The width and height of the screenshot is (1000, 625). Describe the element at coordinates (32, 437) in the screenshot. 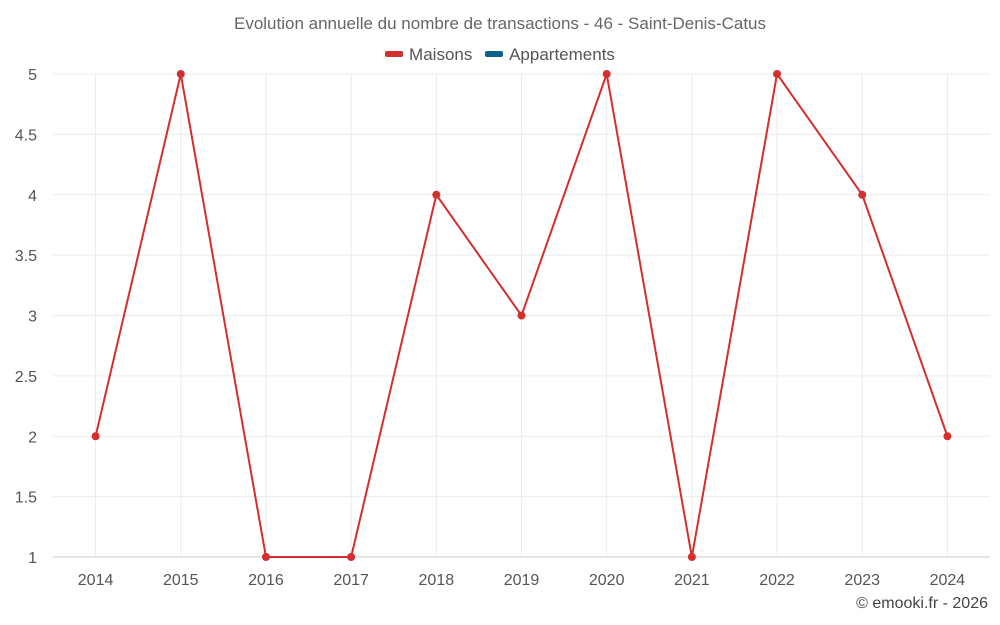

I see `y-tick-label: 2` at that location.